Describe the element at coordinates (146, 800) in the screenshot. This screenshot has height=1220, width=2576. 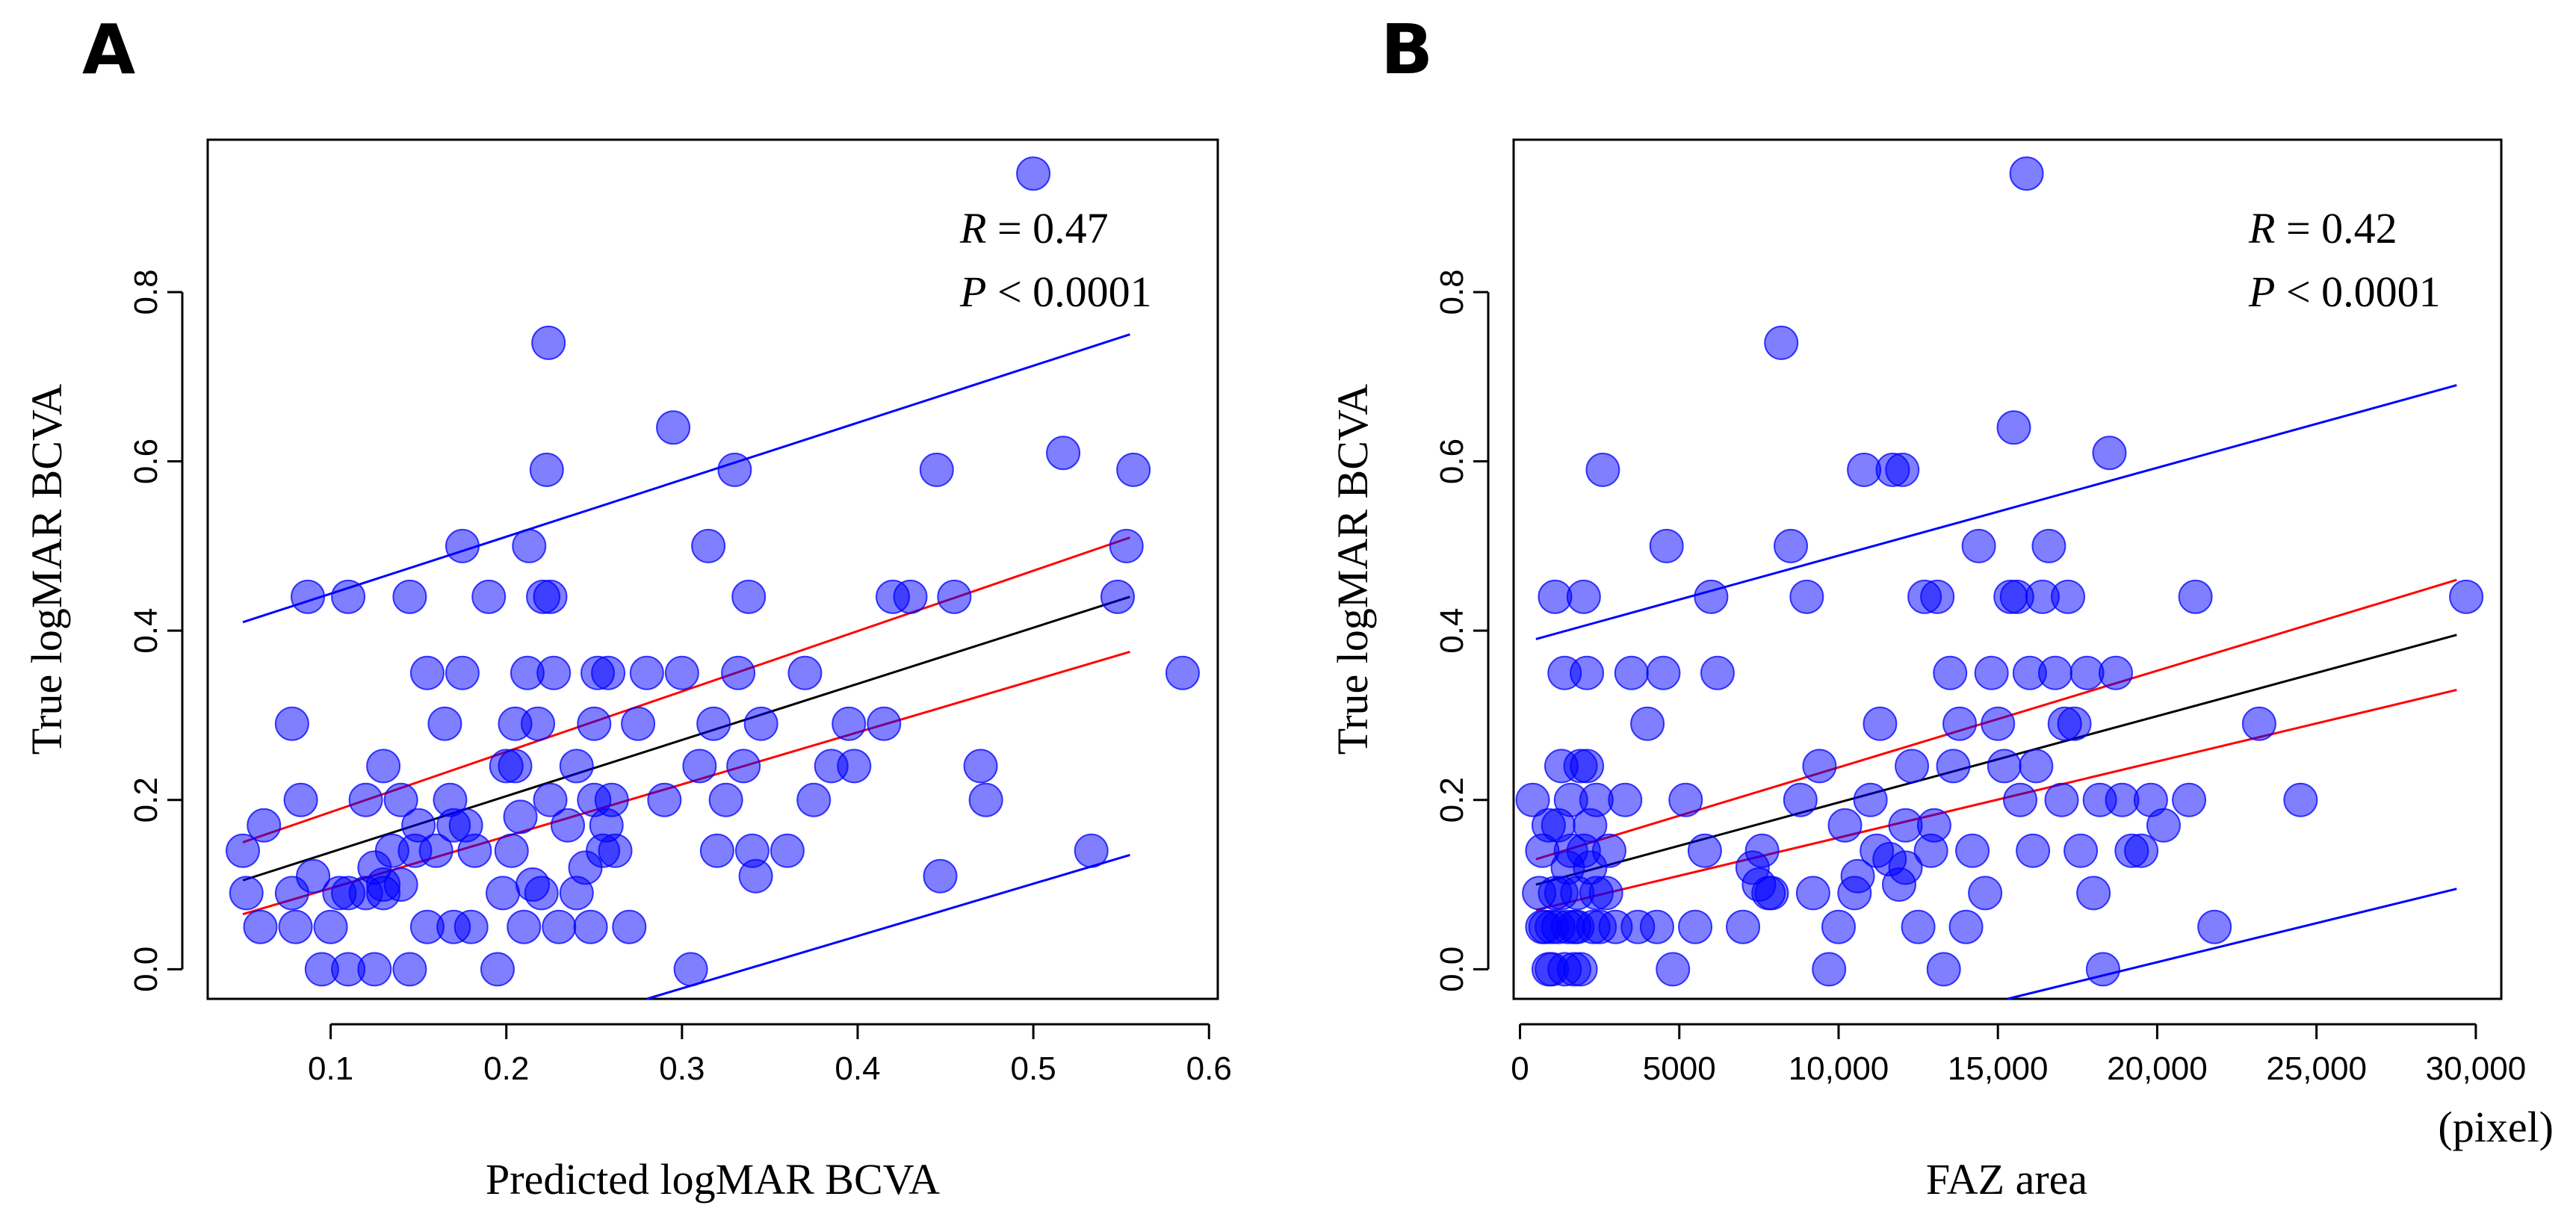
I see `panel-a-y-tick-label: 0.2` at that location.